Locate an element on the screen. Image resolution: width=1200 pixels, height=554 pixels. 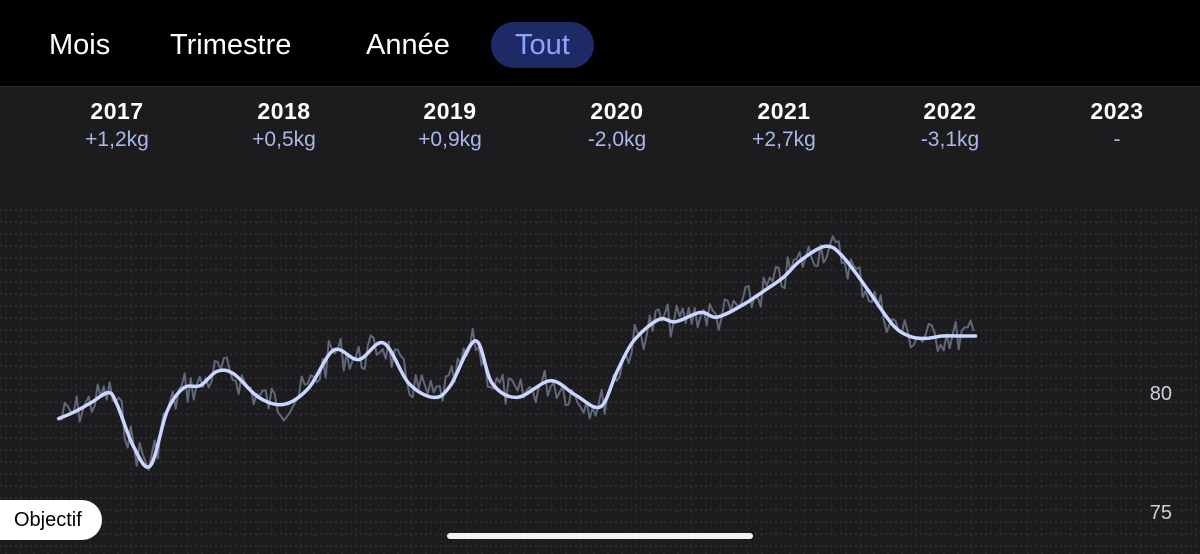
year-column-2018: 2018 +0,5kg is located at coordinates (284, 125).